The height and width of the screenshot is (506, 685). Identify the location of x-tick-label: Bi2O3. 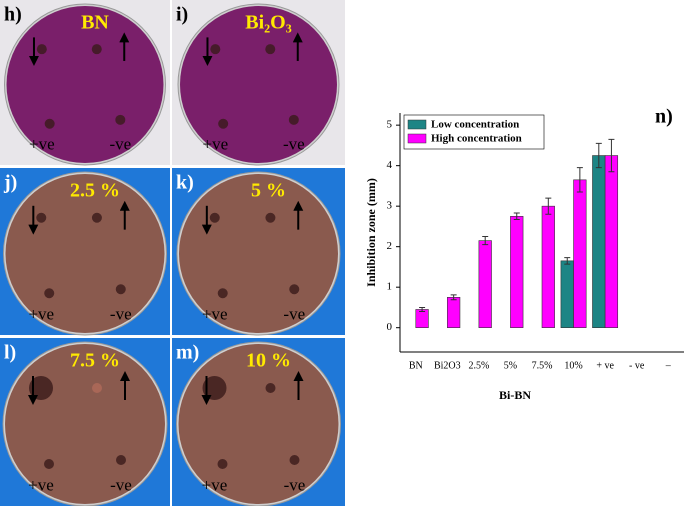
(447, 365).